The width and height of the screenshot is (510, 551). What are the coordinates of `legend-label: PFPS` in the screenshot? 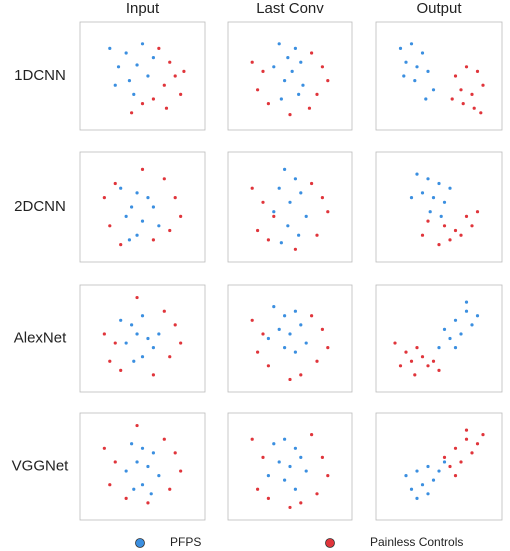 It's located at (185, 542).